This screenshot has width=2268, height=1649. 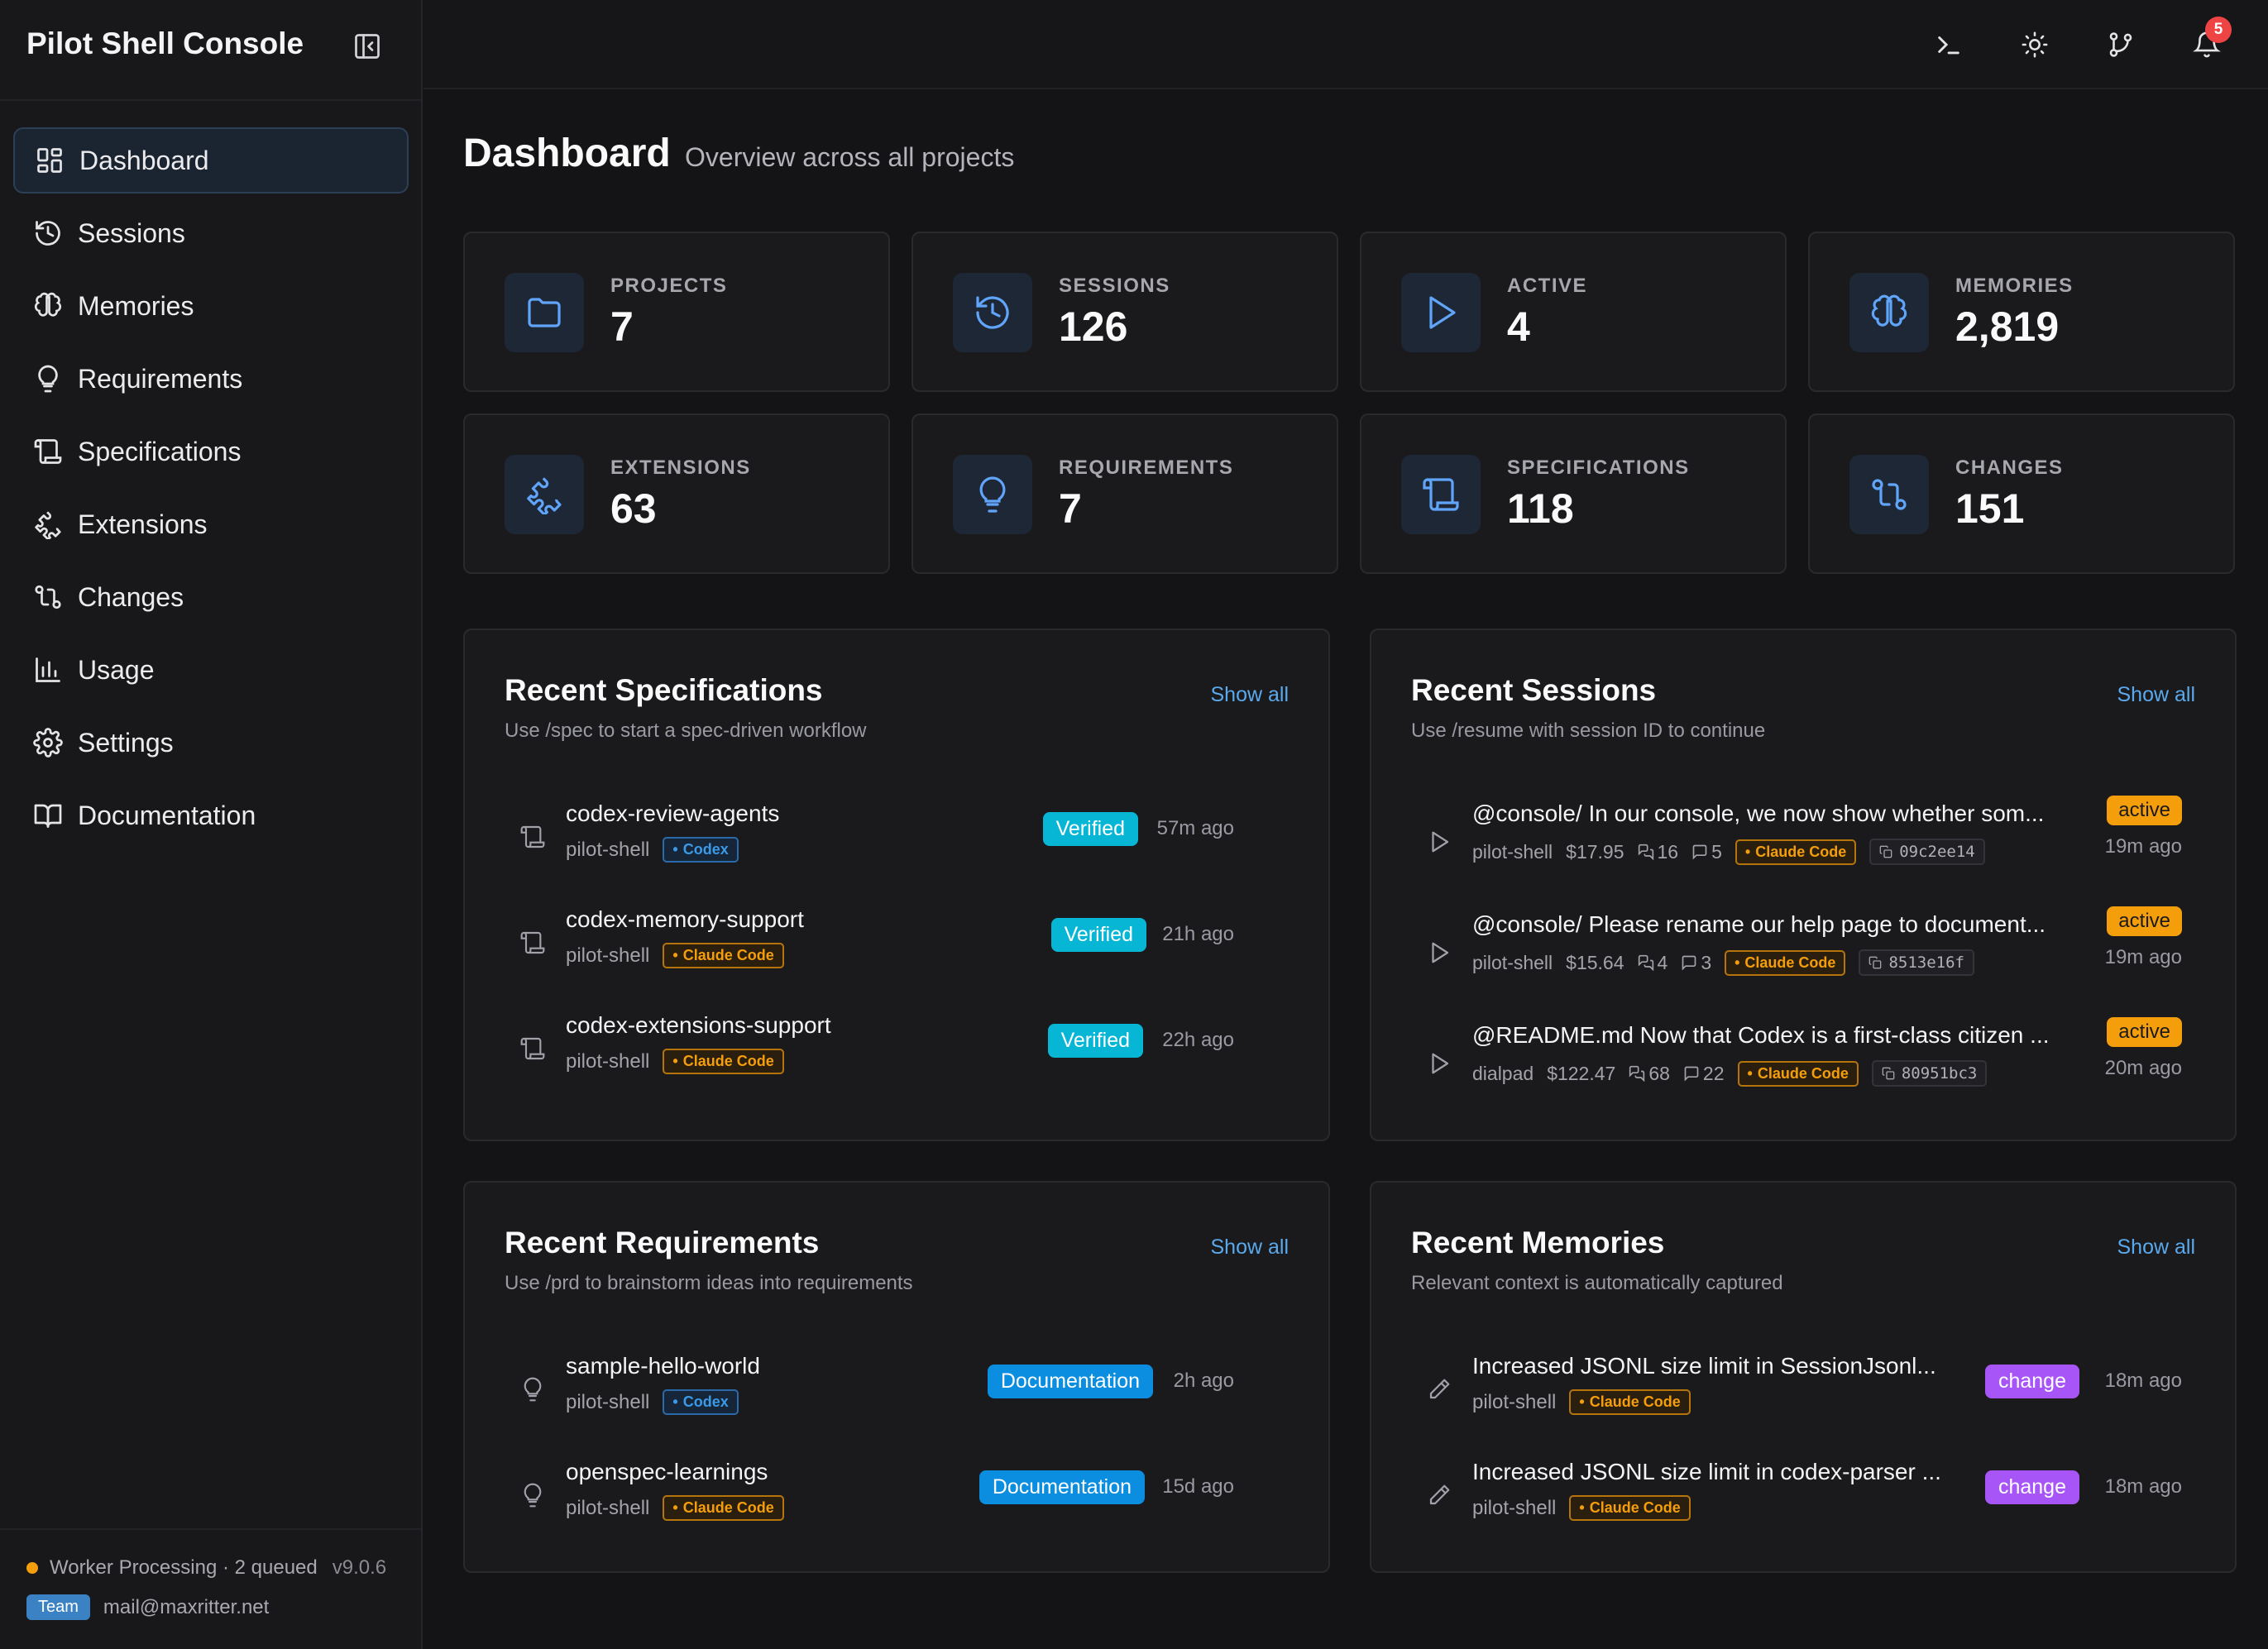 What do you see at coordinates (211, 524) in the screenshot?
I see `sidebar-item-extensions: Extensions` at bounding box center [211, 524].